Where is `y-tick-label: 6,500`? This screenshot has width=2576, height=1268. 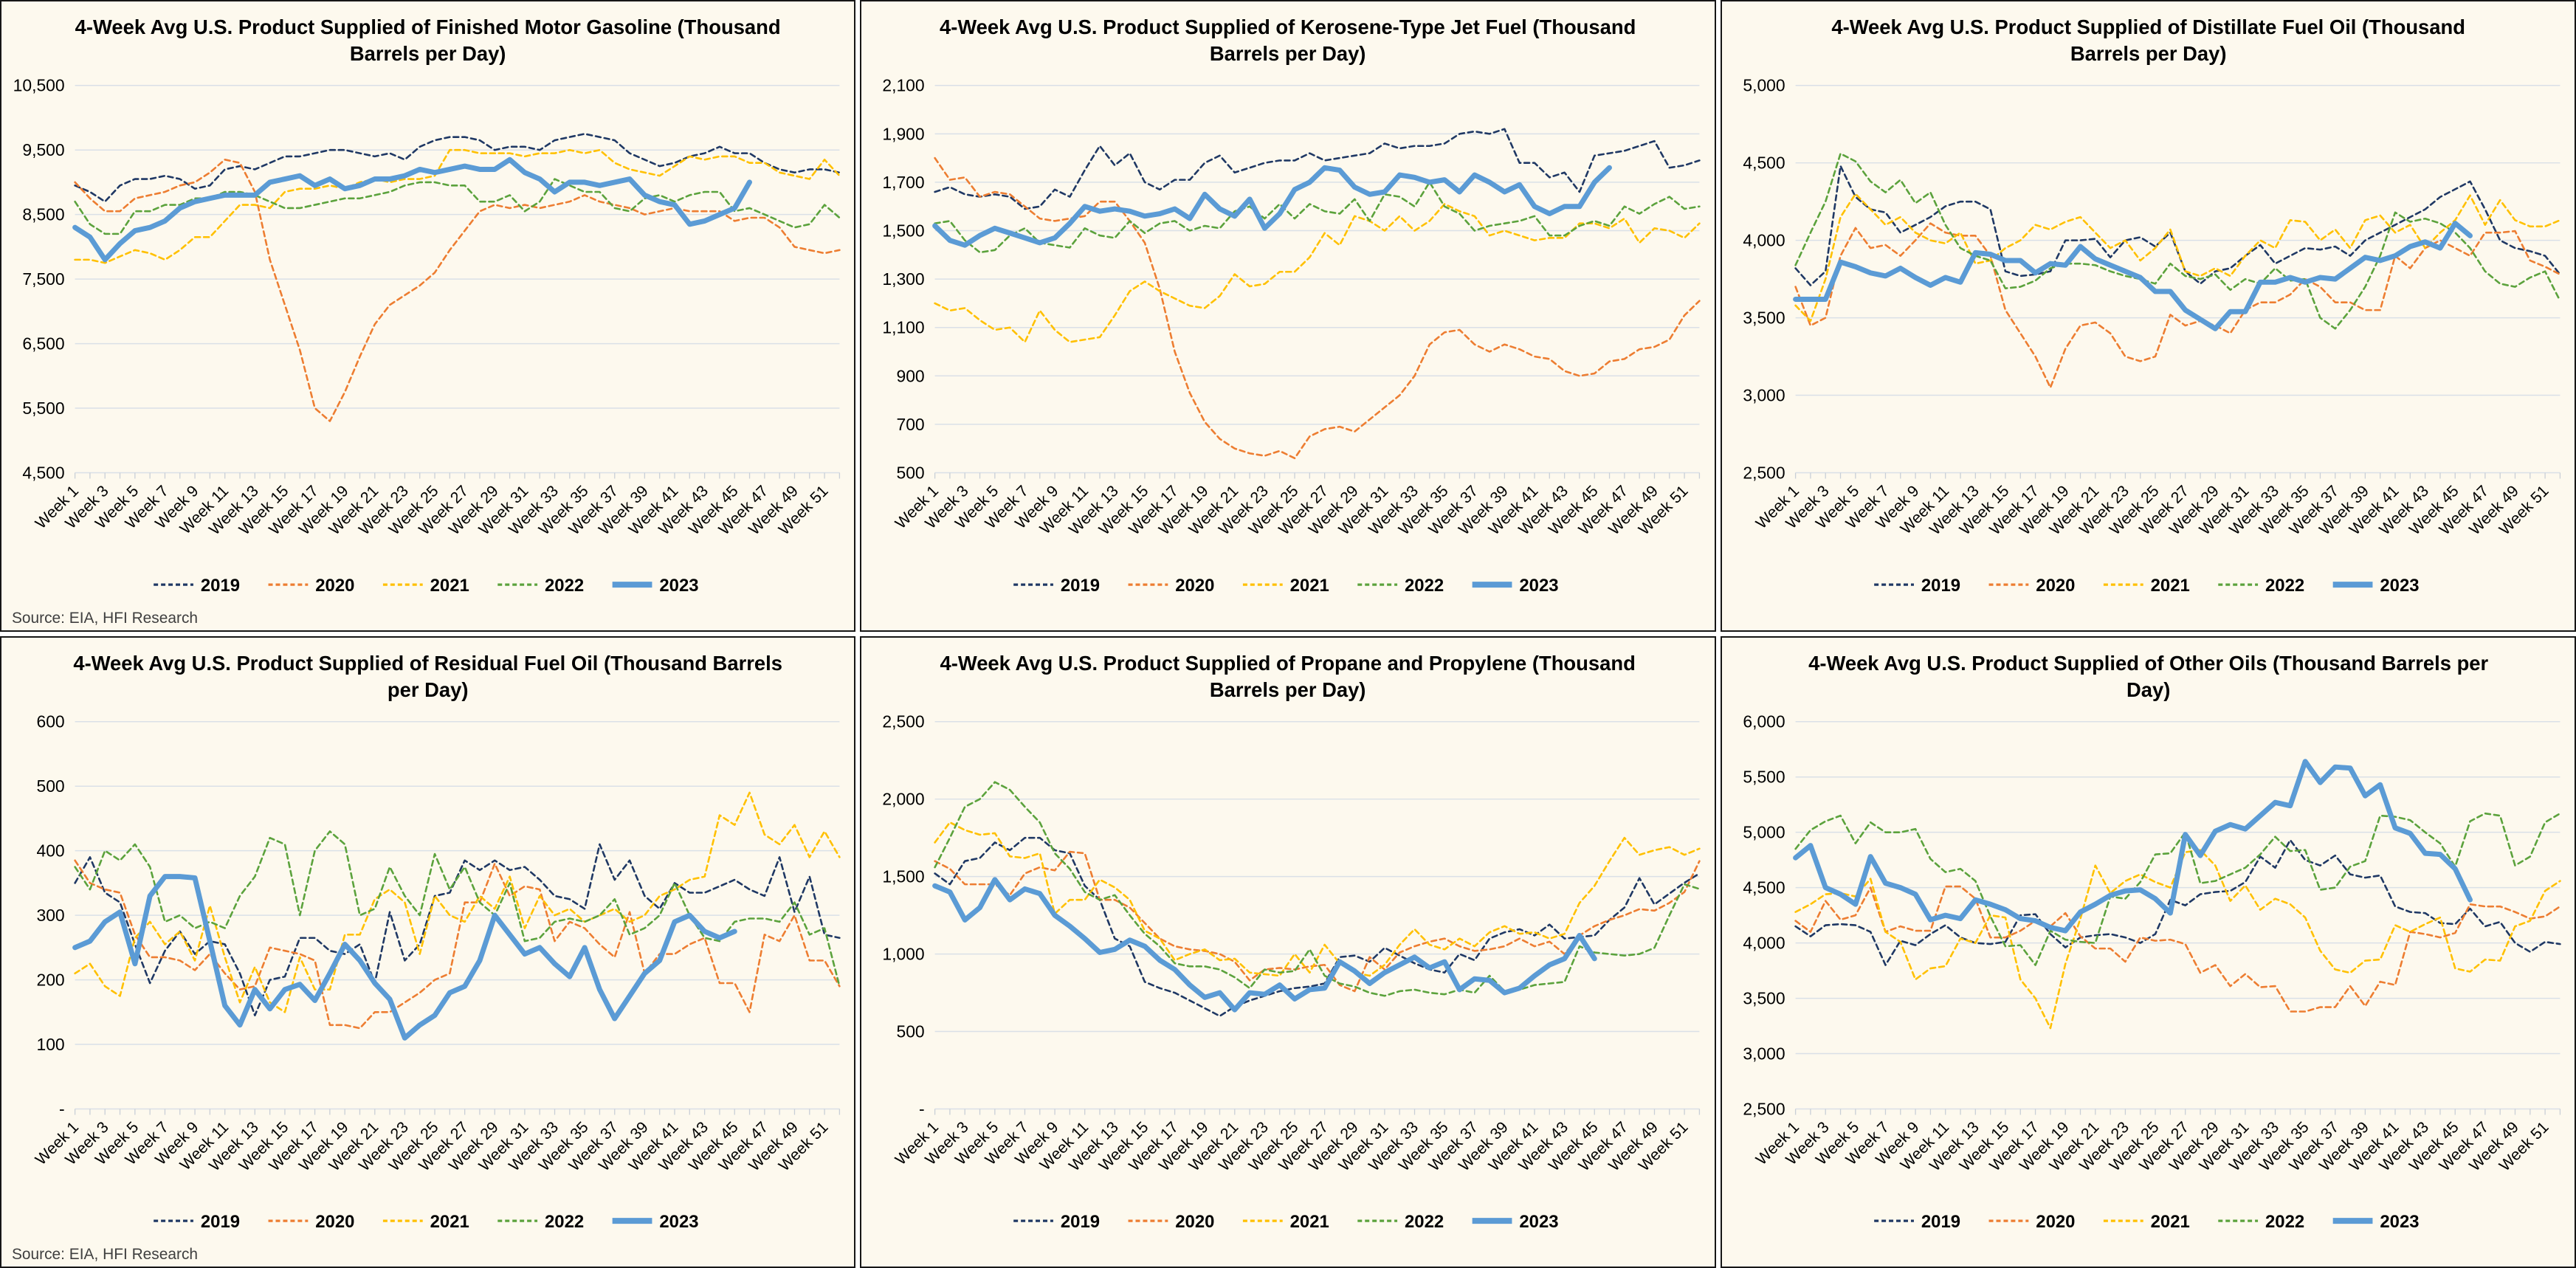
y-tick-label: 6,500 is located at coordinates (43, 344).